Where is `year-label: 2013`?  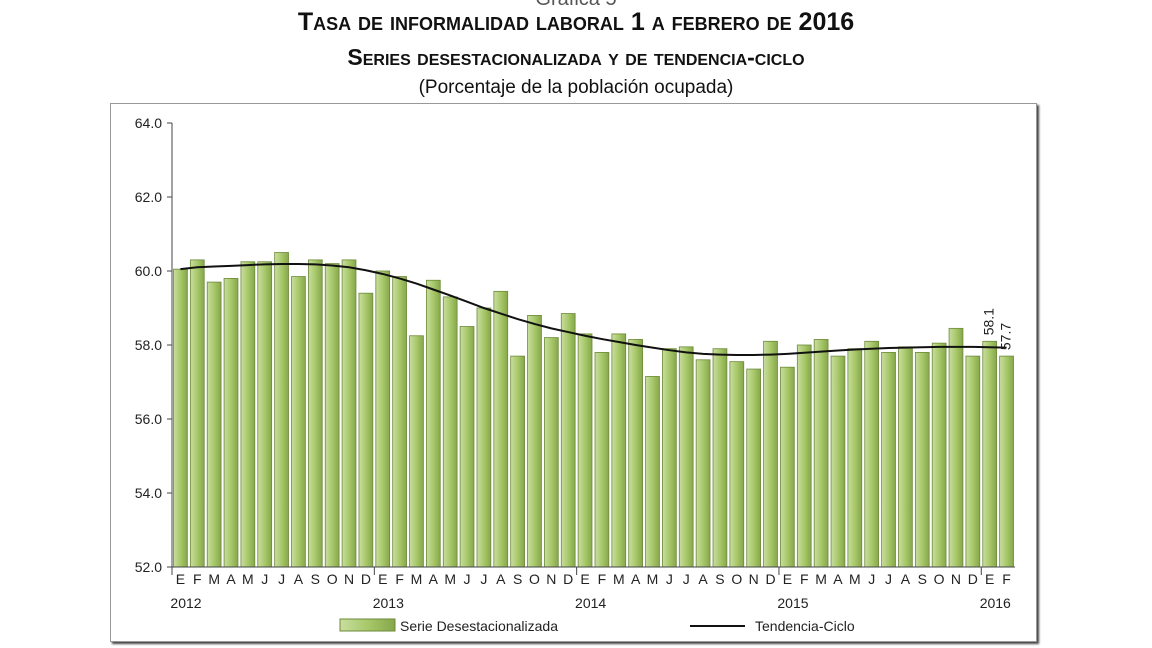 year-label: 2013 is located at coordinates (388, 603).